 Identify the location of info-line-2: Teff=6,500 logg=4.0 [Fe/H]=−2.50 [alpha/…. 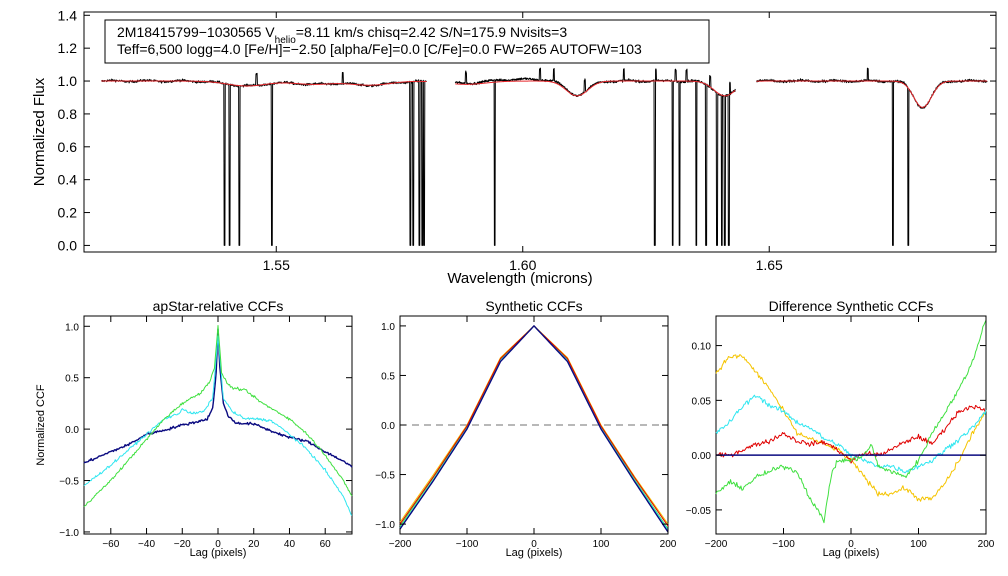
(379, 49).